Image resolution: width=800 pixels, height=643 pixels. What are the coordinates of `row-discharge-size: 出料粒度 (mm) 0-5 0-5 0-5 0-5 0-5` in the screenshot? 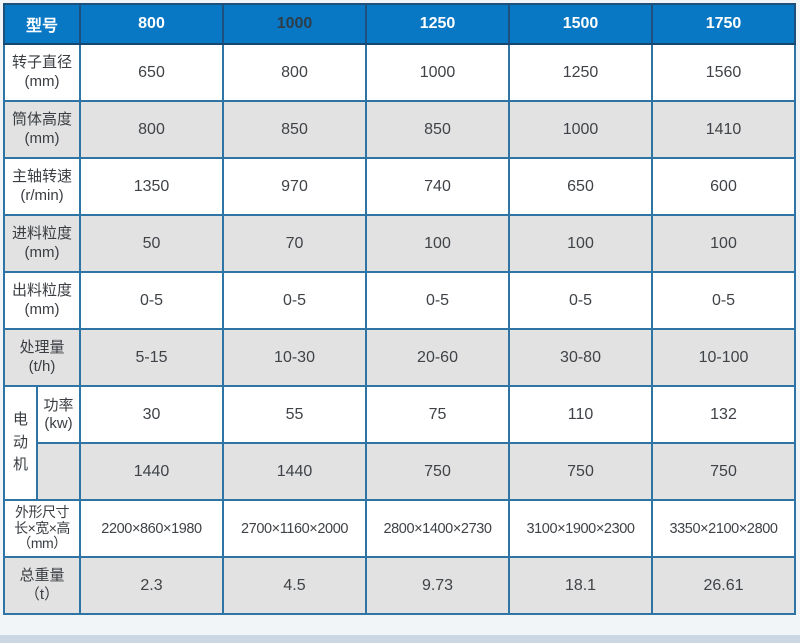 It's located at (399, 300).